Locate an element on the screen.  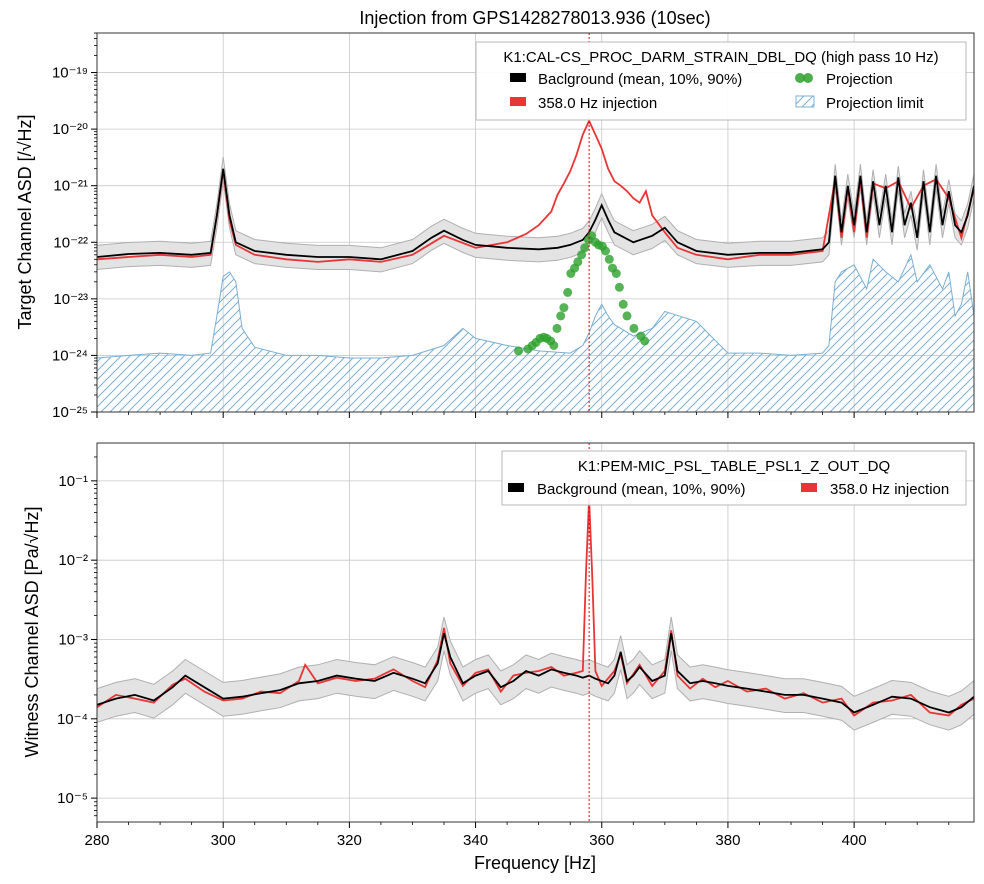
x-tick-label: 360 is located at coordinates (601, 840).